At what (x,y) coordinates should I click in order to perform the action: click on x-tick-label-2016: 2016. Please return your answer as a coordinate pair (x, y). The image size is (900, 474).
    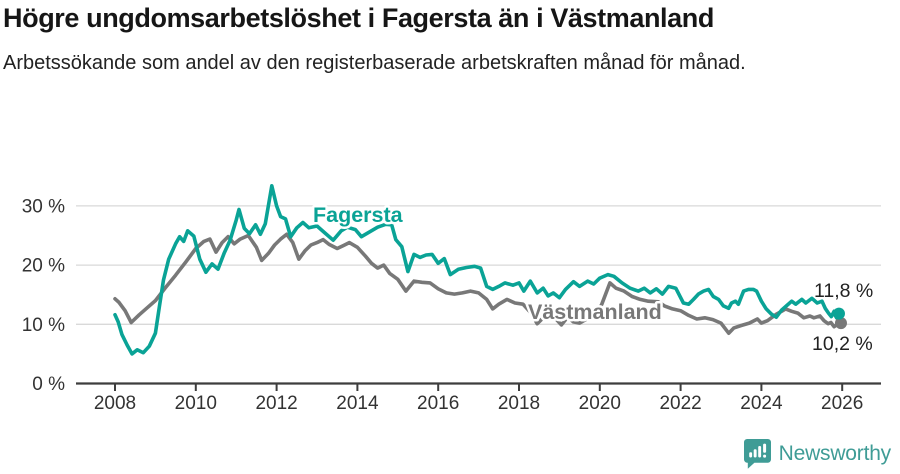
    Looking at the image, I should click on (438, 403).